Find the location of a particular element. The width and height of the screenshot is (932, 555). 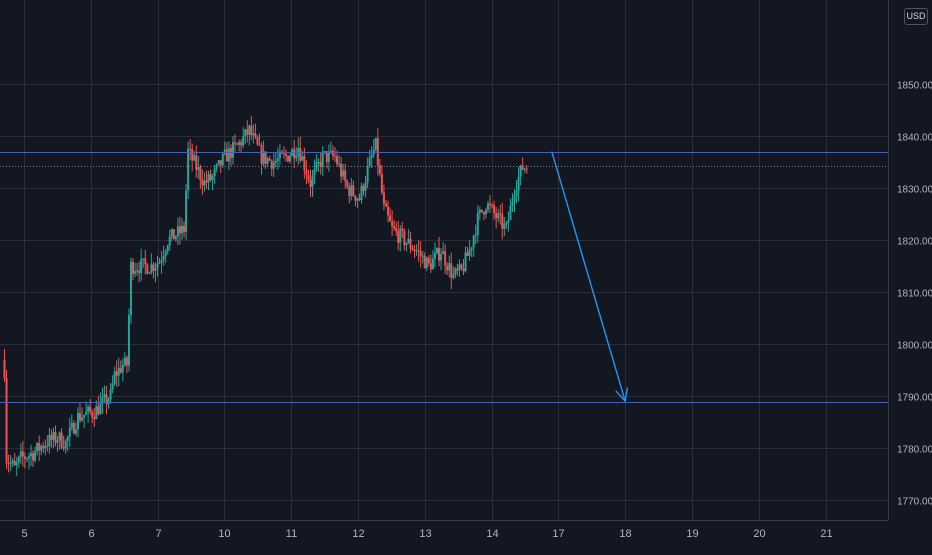

y-tick-label: 1790.00 is located at coordinates (914, 398).